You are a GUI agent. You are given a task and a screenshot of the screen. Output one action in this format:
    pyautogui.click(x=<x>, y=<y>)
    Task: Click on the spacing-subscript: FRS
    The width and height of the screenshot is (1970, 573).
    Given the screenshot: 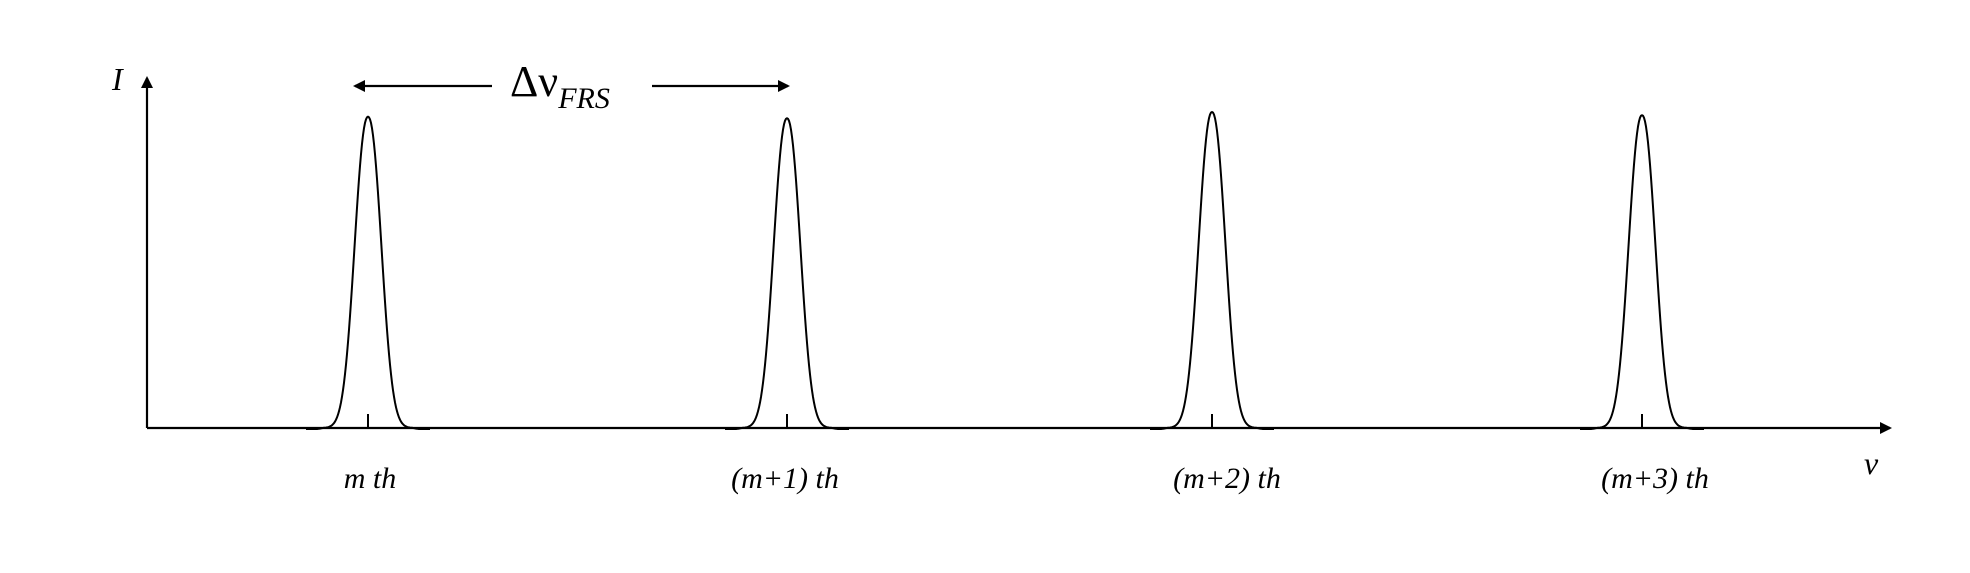 What is the action you would take?
    pyautogui.click(x=583, y=98)
    